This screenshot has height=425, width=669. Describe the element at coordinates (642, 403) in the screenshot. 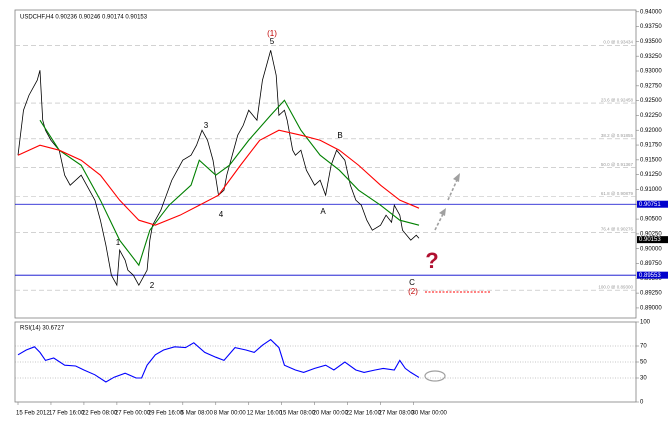

I see `y-tick-label: 0` at that location.